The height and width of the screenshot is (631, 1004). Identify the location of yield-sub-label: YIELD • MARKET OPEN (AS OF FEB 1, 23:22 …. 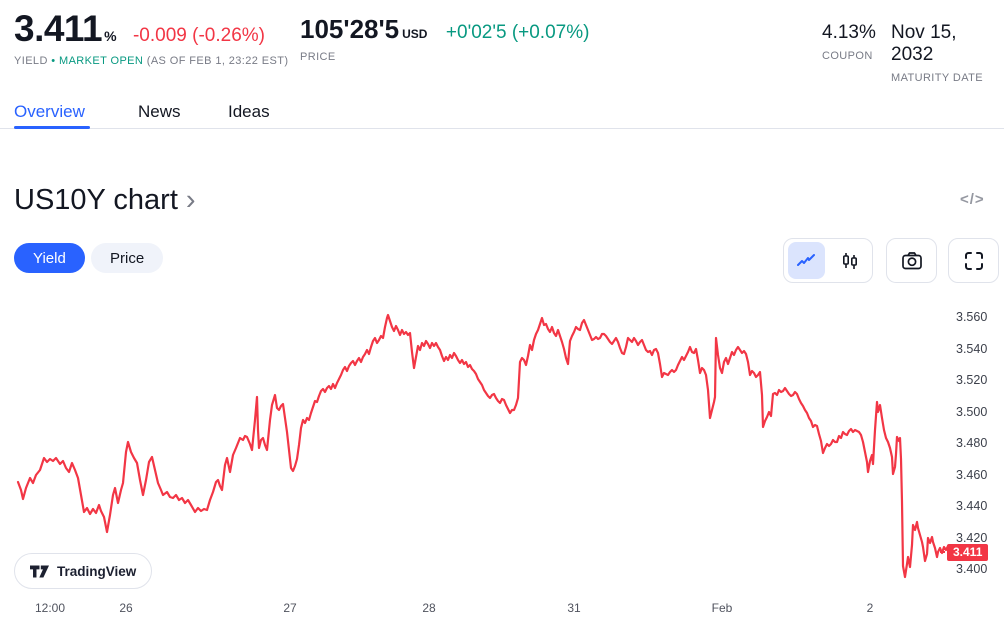
(151, 61).